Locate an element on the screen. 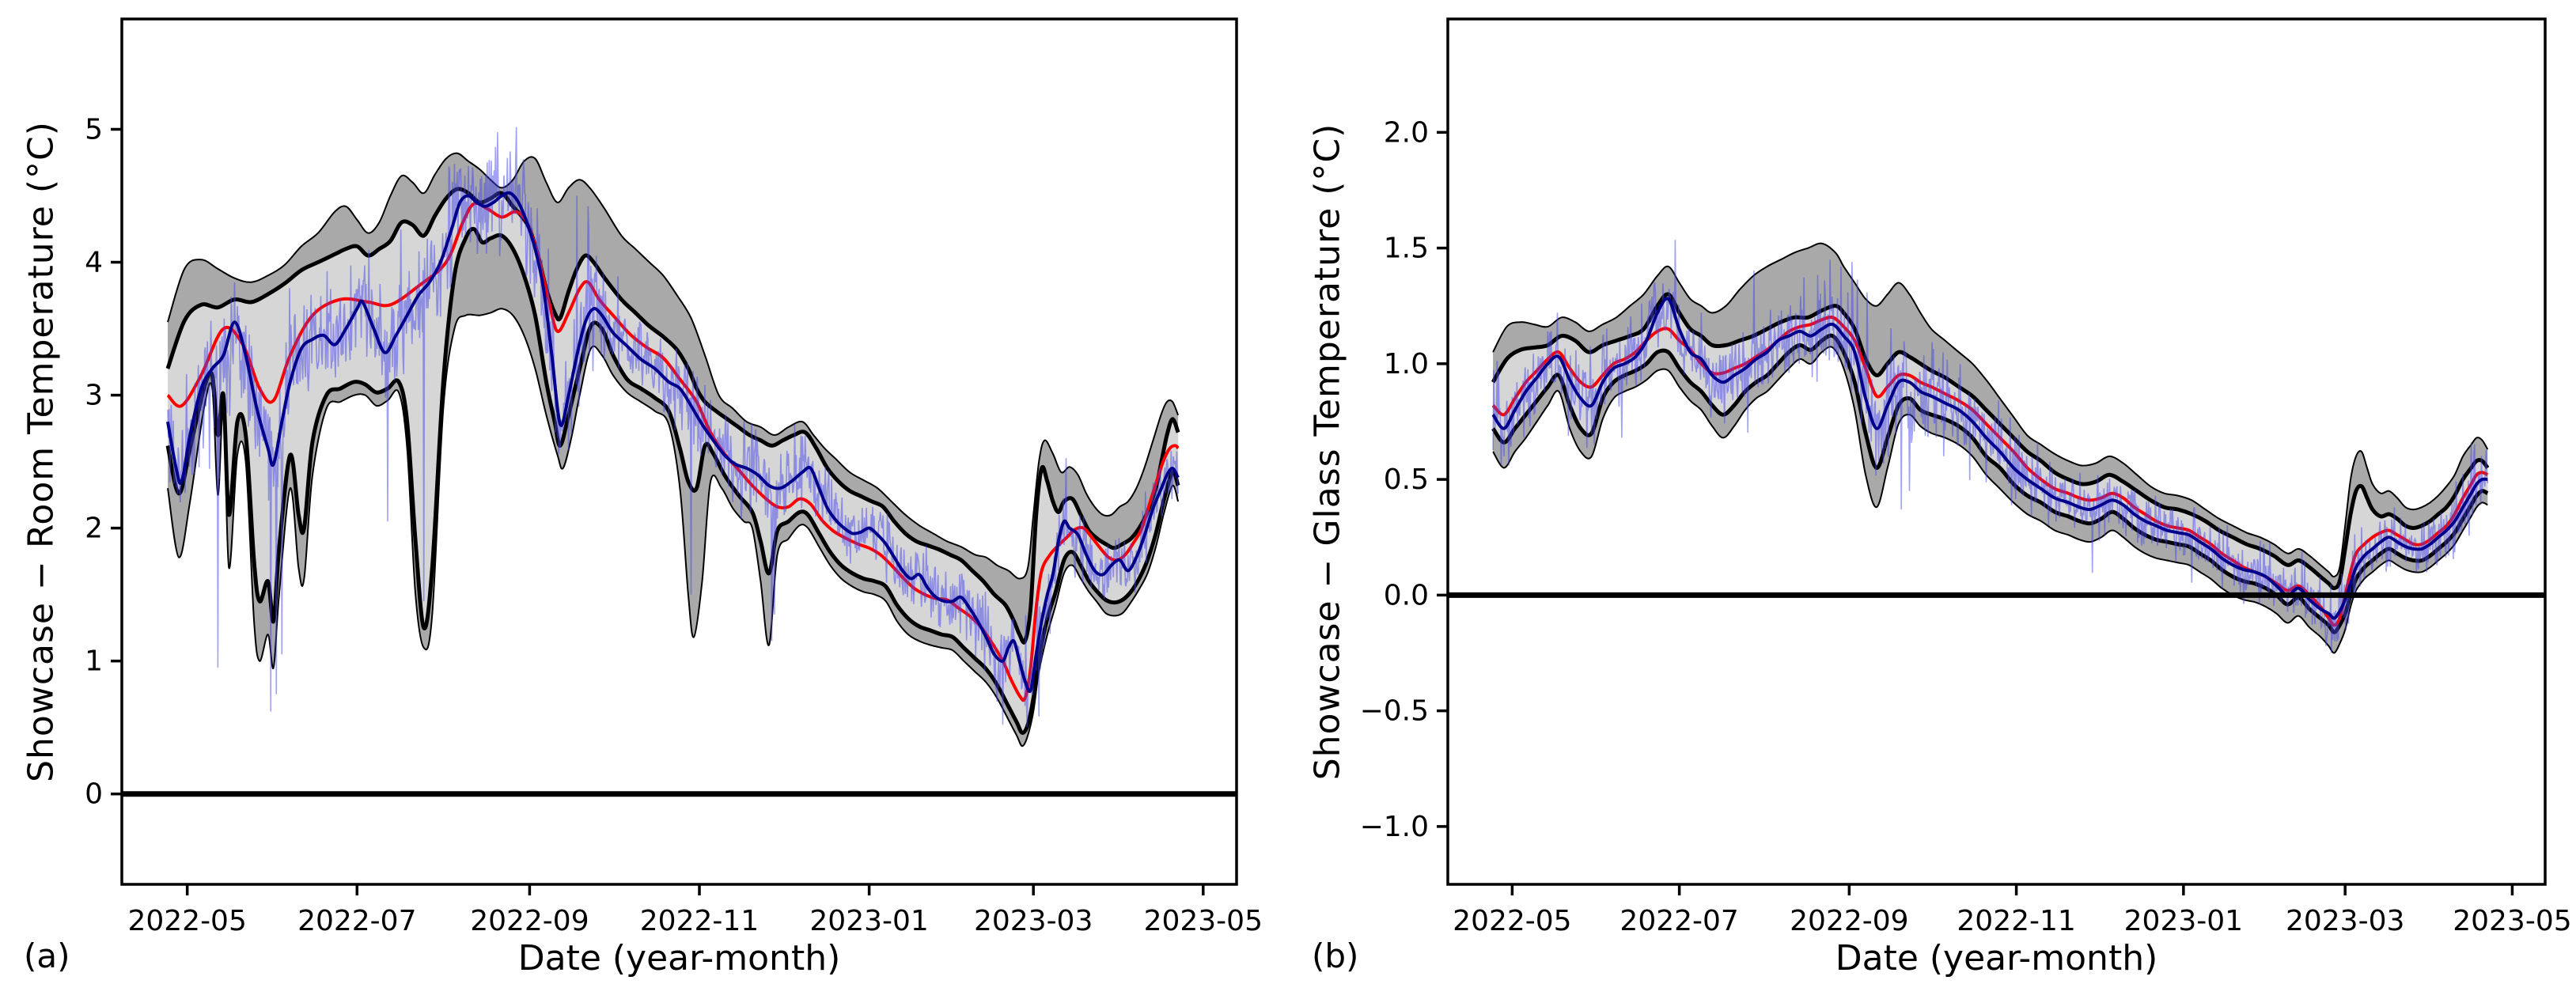  outer-band-lower-edge is located at coordinates (1990, 500).